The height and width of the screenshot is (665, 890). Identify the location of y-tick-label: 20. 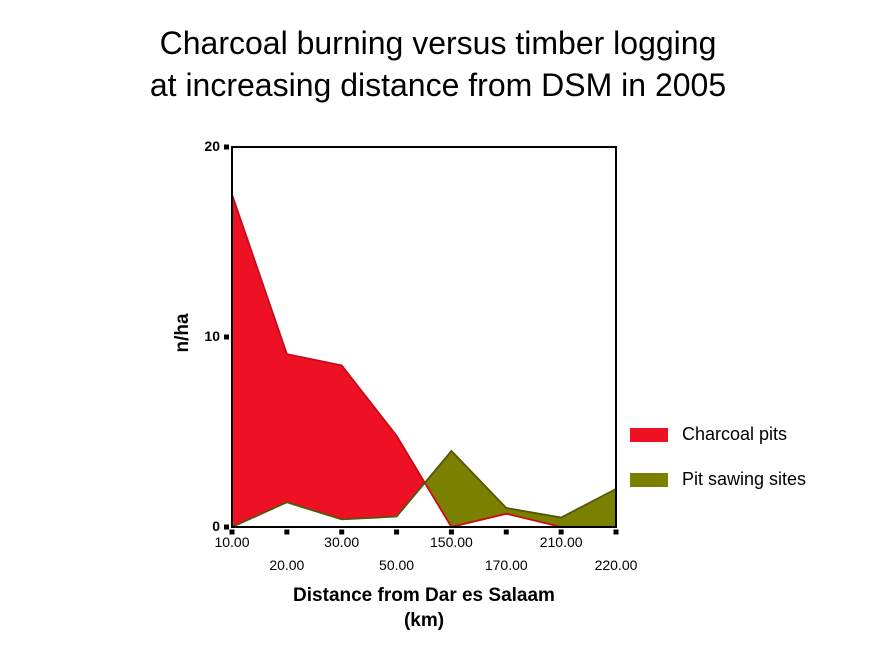
(212, 146).